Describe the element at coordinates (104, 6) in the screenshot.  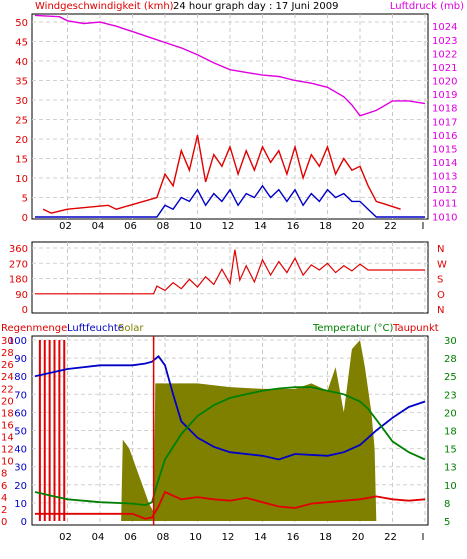
I see `wind-speed-axis-label: Windgeschwindigkeit (kmh)` at that location.